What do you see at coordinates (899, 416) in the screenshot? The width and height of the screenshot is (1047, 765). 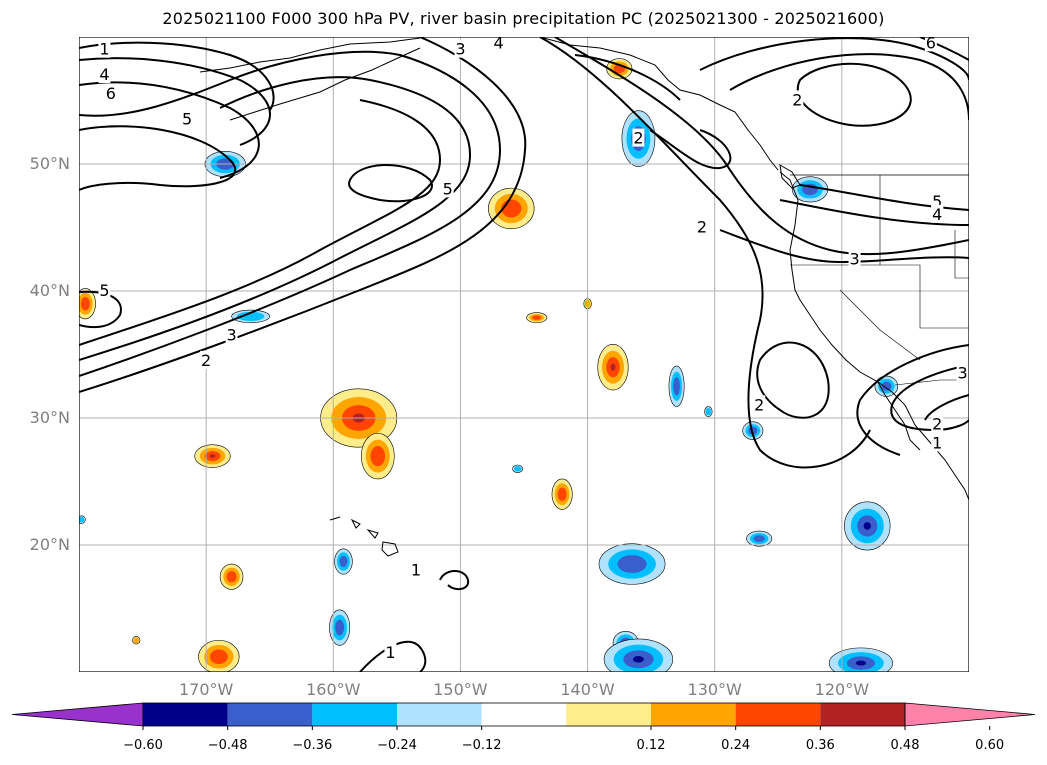 I see `baja-coast` at bounding box center [899, 416].